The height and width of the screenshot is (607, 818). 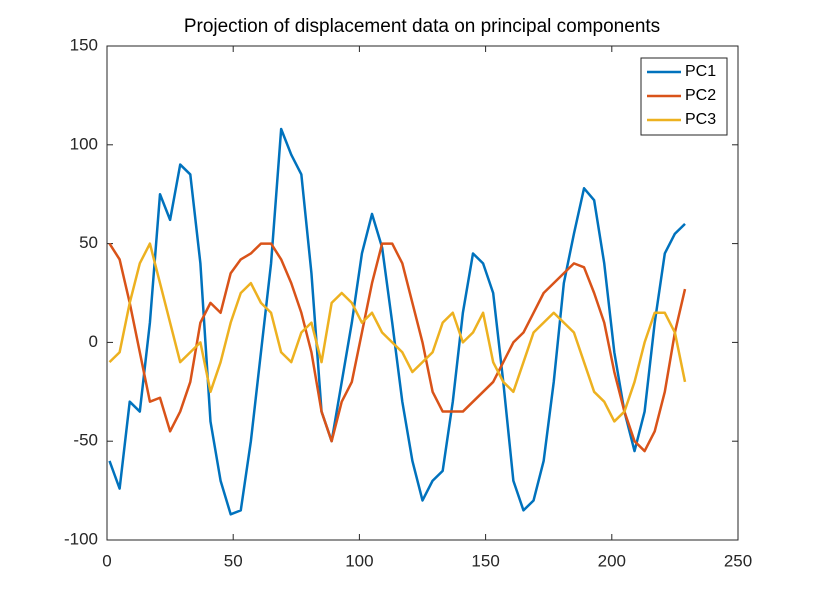 What do you see at coordinates (359, 560) in the screenshot?
I see `x-tick-label: 100` at bounding box center [359, 560].